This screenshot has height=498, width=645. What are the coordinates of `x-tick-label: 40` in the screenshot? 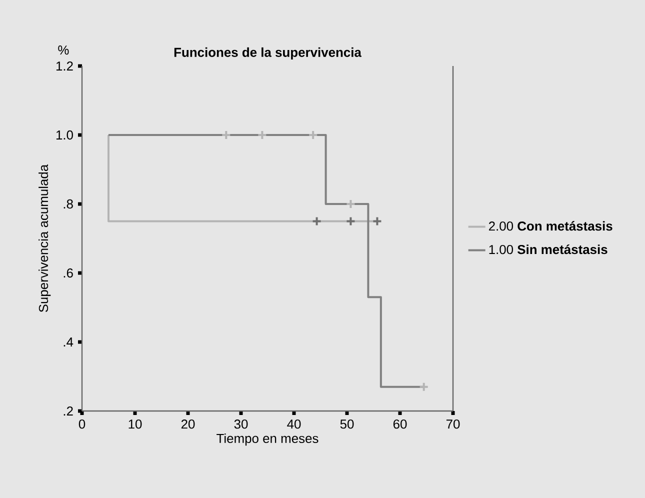 It's located at (294, 424).